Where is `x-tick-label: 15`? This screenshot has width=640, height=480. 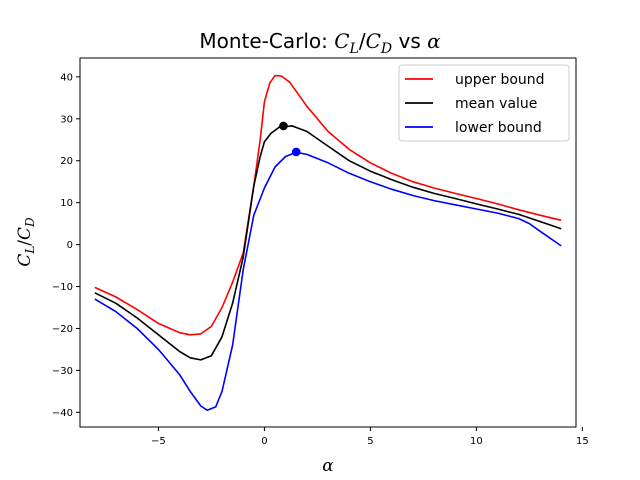
x-tick-label: 15 is located at coordinates (582, 441).